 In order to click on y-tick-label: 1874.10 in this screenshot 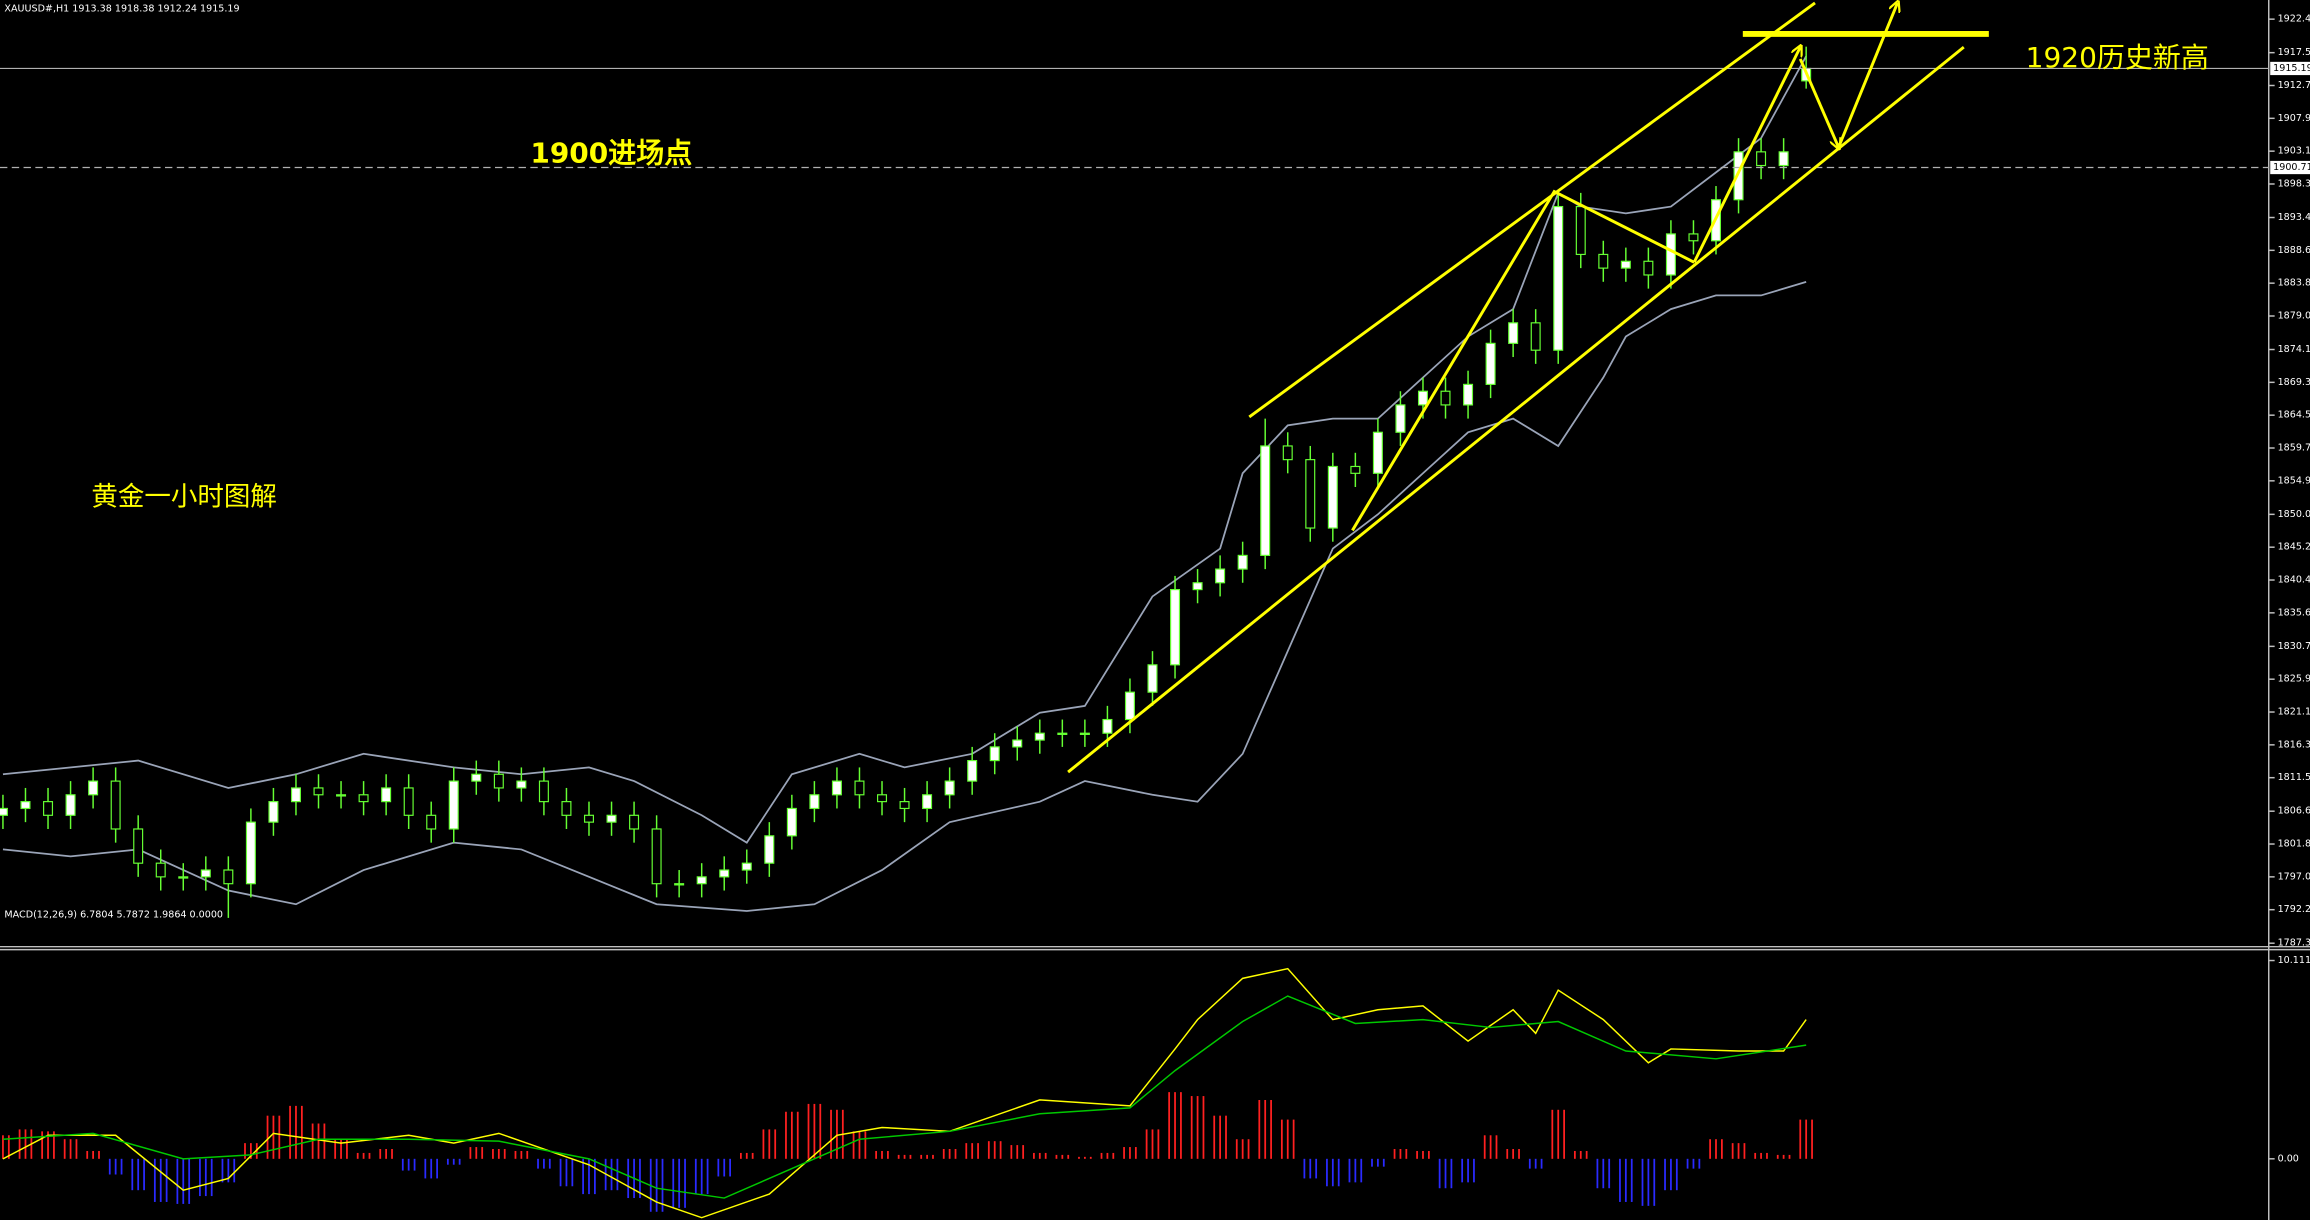, I will do `click(2294, 349)`.